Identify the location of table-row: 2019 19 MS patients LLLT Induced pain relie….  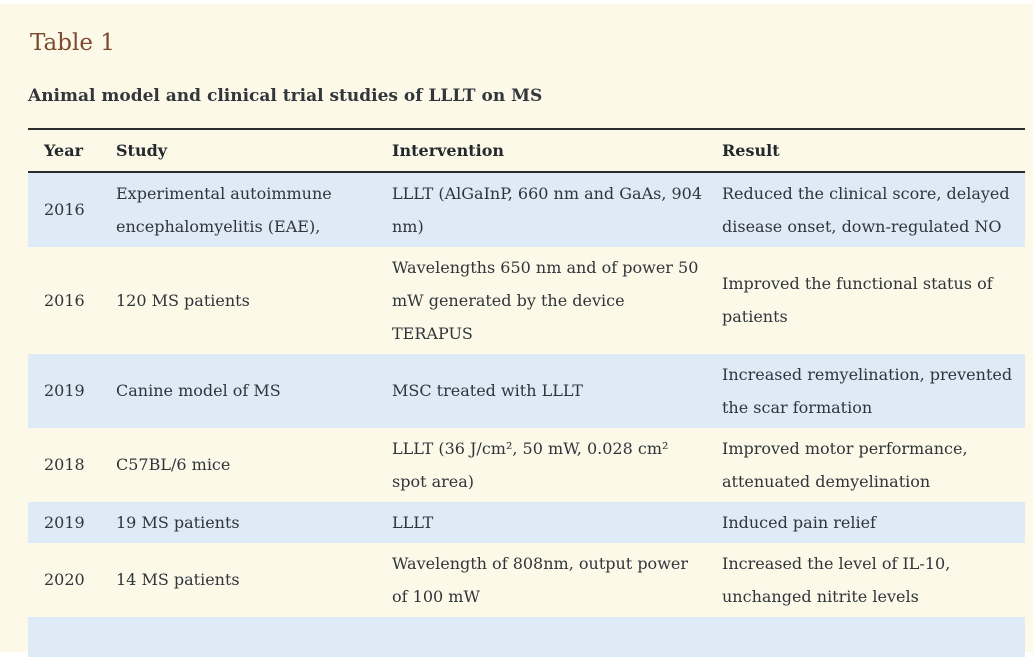
(526, 522).